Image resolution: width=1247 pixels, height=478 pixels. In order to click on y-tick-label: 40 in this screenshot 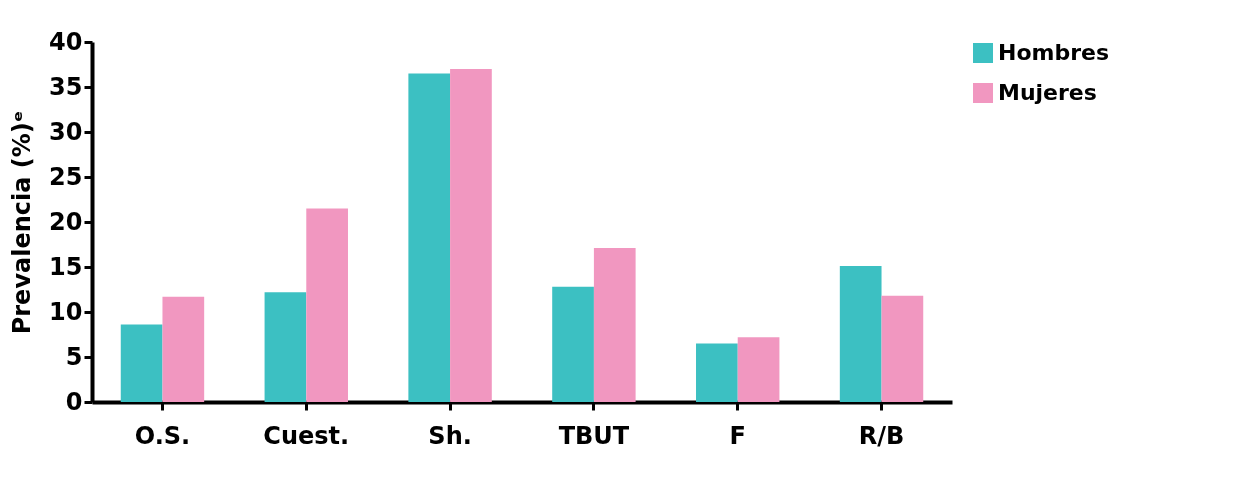, I will do `click(66, 41)`.